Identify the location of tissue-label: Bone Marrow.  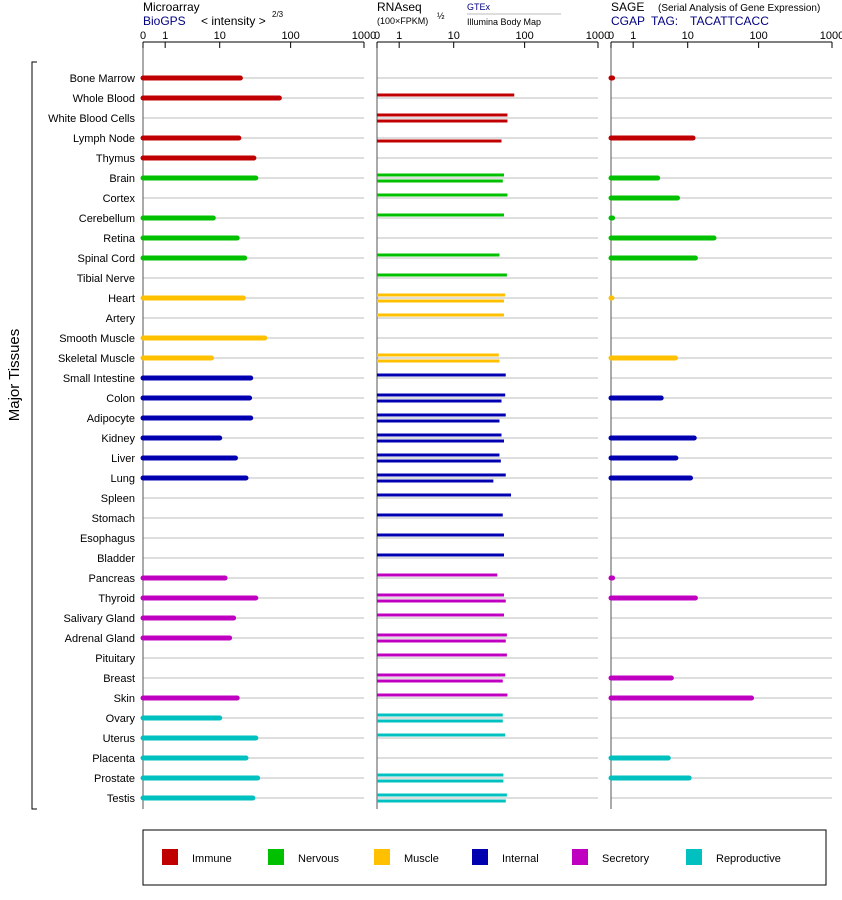
(102, 79).